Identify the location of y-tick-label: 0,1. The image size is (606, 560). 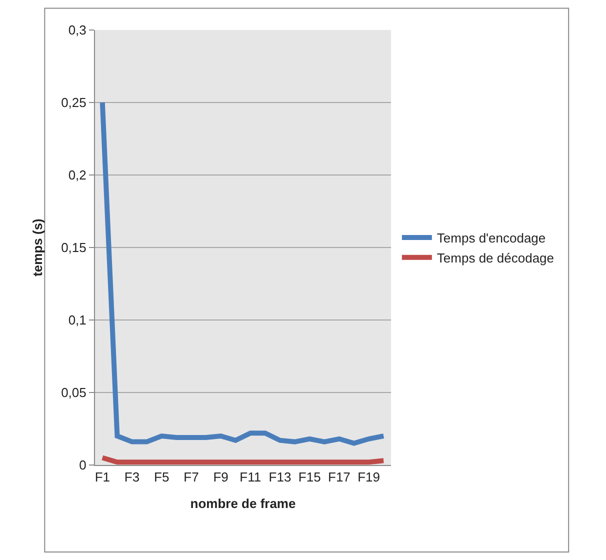
(77, 320).